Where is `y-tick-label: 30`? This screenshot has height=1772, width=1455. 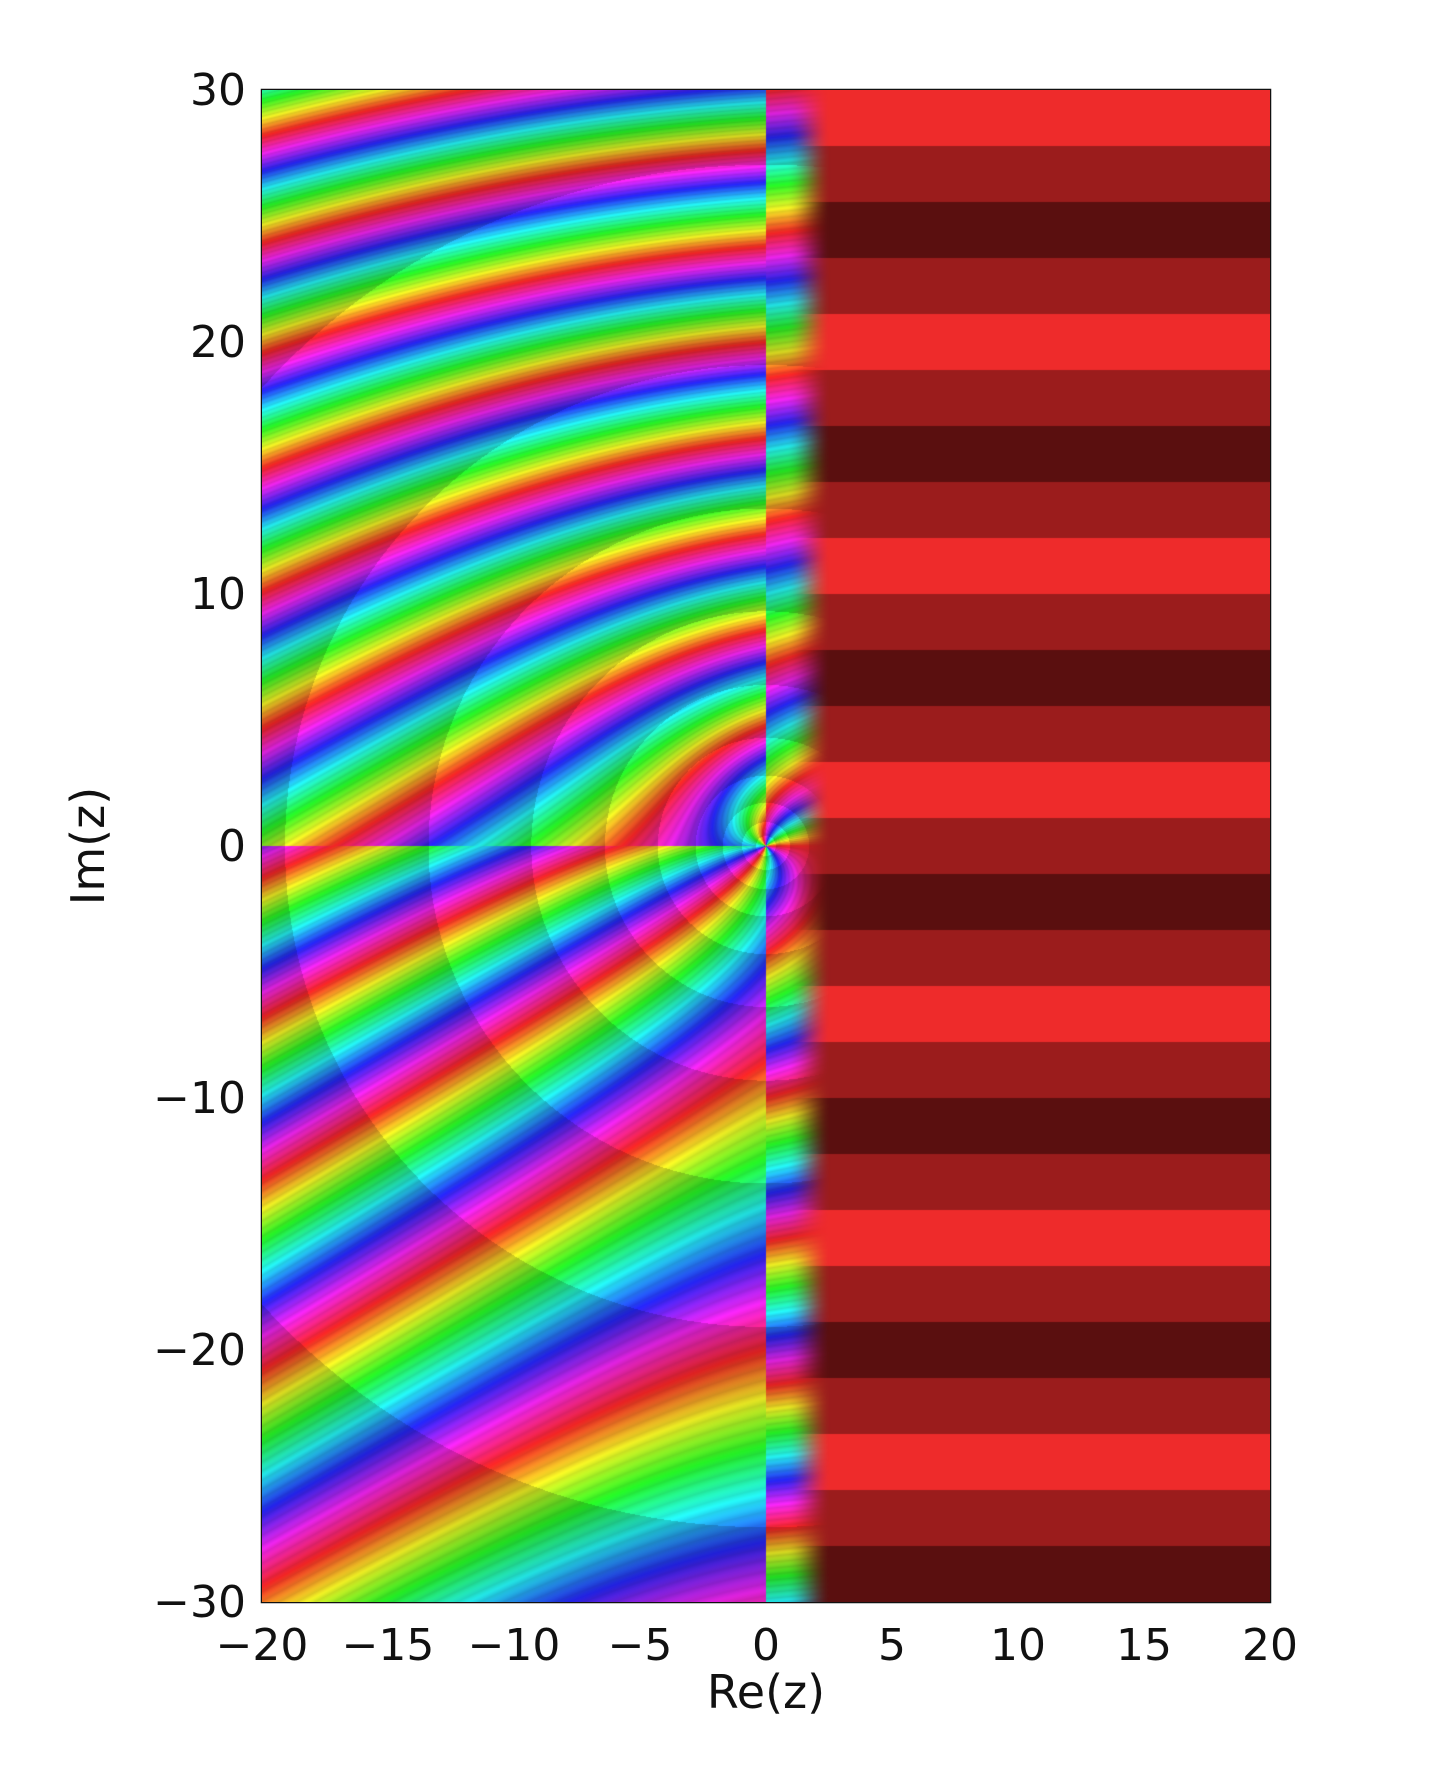
y-tick-label: 30 is located at coordinates (218, 90).